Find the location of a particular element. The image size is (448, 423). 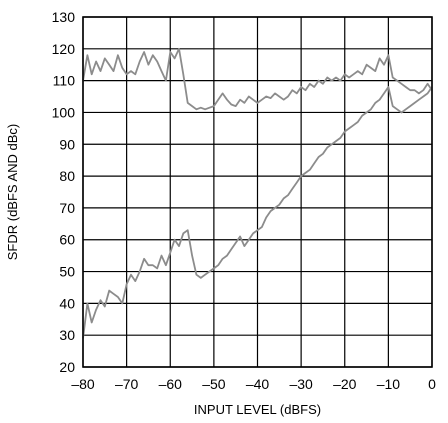

y-axis-label: SFDR (dBFS AND dBc) is located at coordinates (12, 192).